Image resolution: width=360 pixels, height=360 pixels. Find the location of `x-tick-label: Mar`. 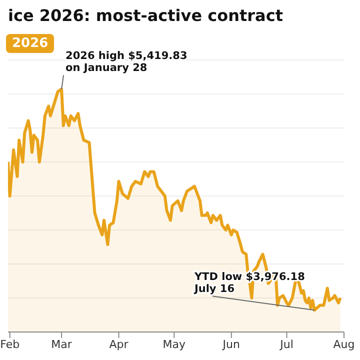

x-tick-label: Mar is located at coordinates (61, 344).